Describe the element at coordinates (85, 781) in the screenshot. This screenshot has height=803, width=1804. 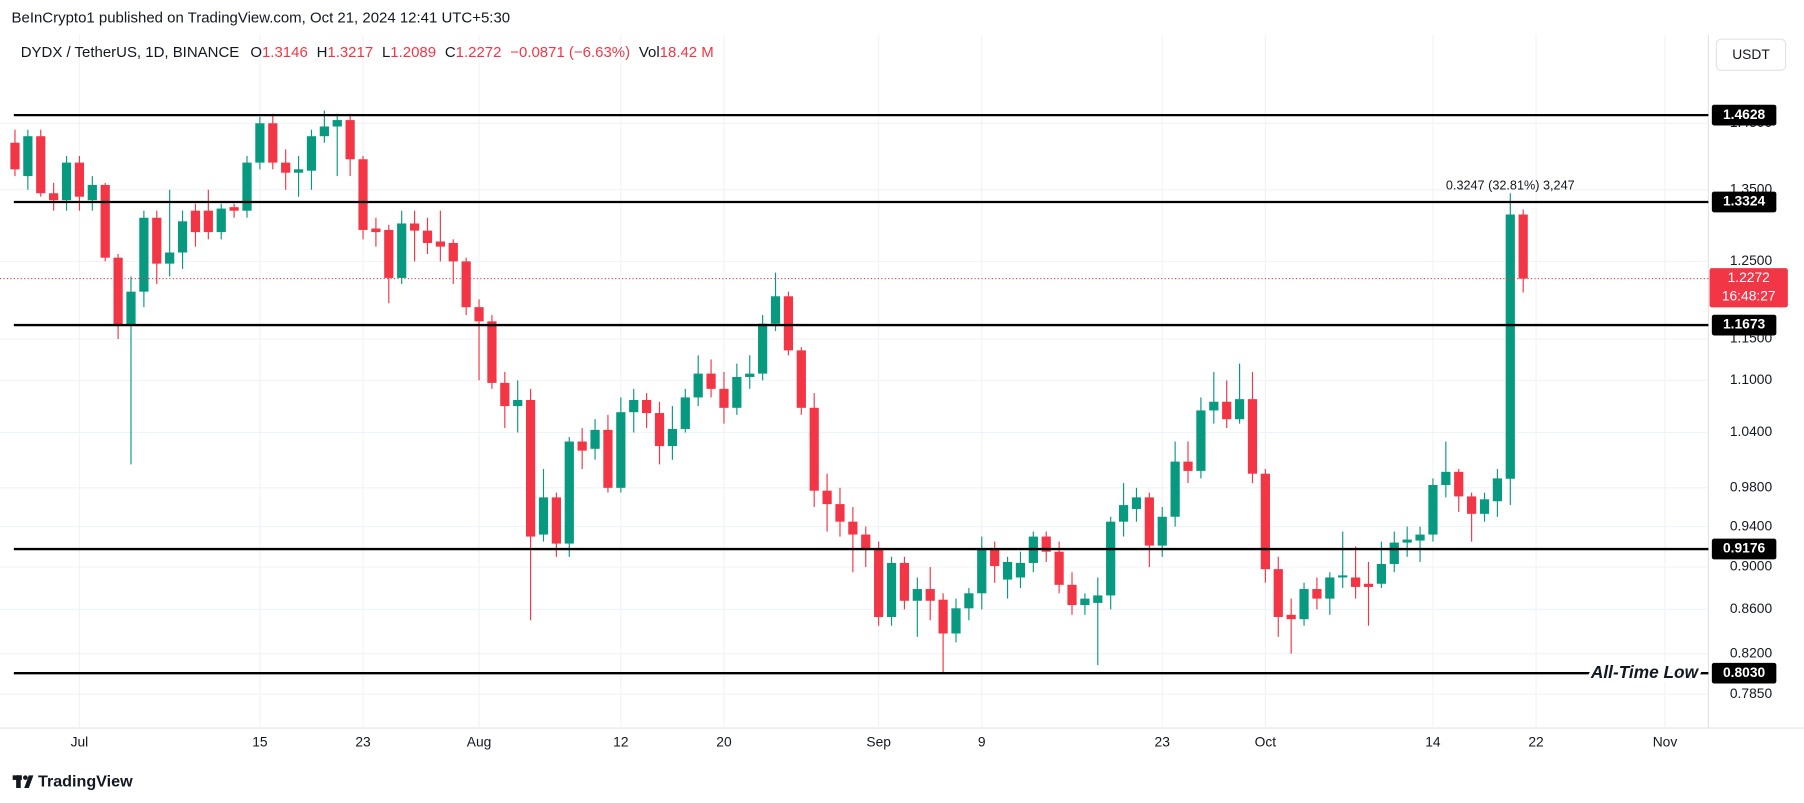
I see `footer: TradingView` at that location.